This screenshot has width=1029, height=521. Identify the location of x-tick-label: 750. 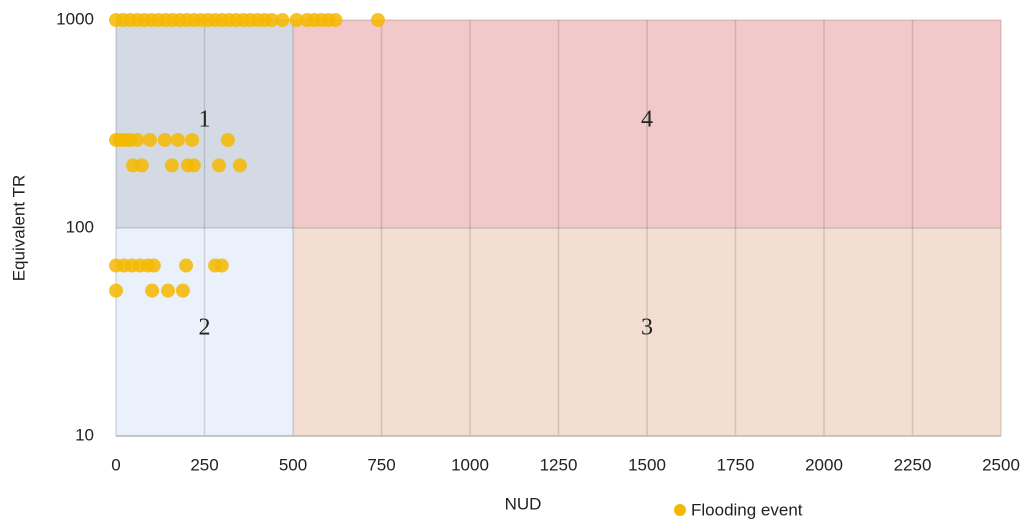
(381, 464).